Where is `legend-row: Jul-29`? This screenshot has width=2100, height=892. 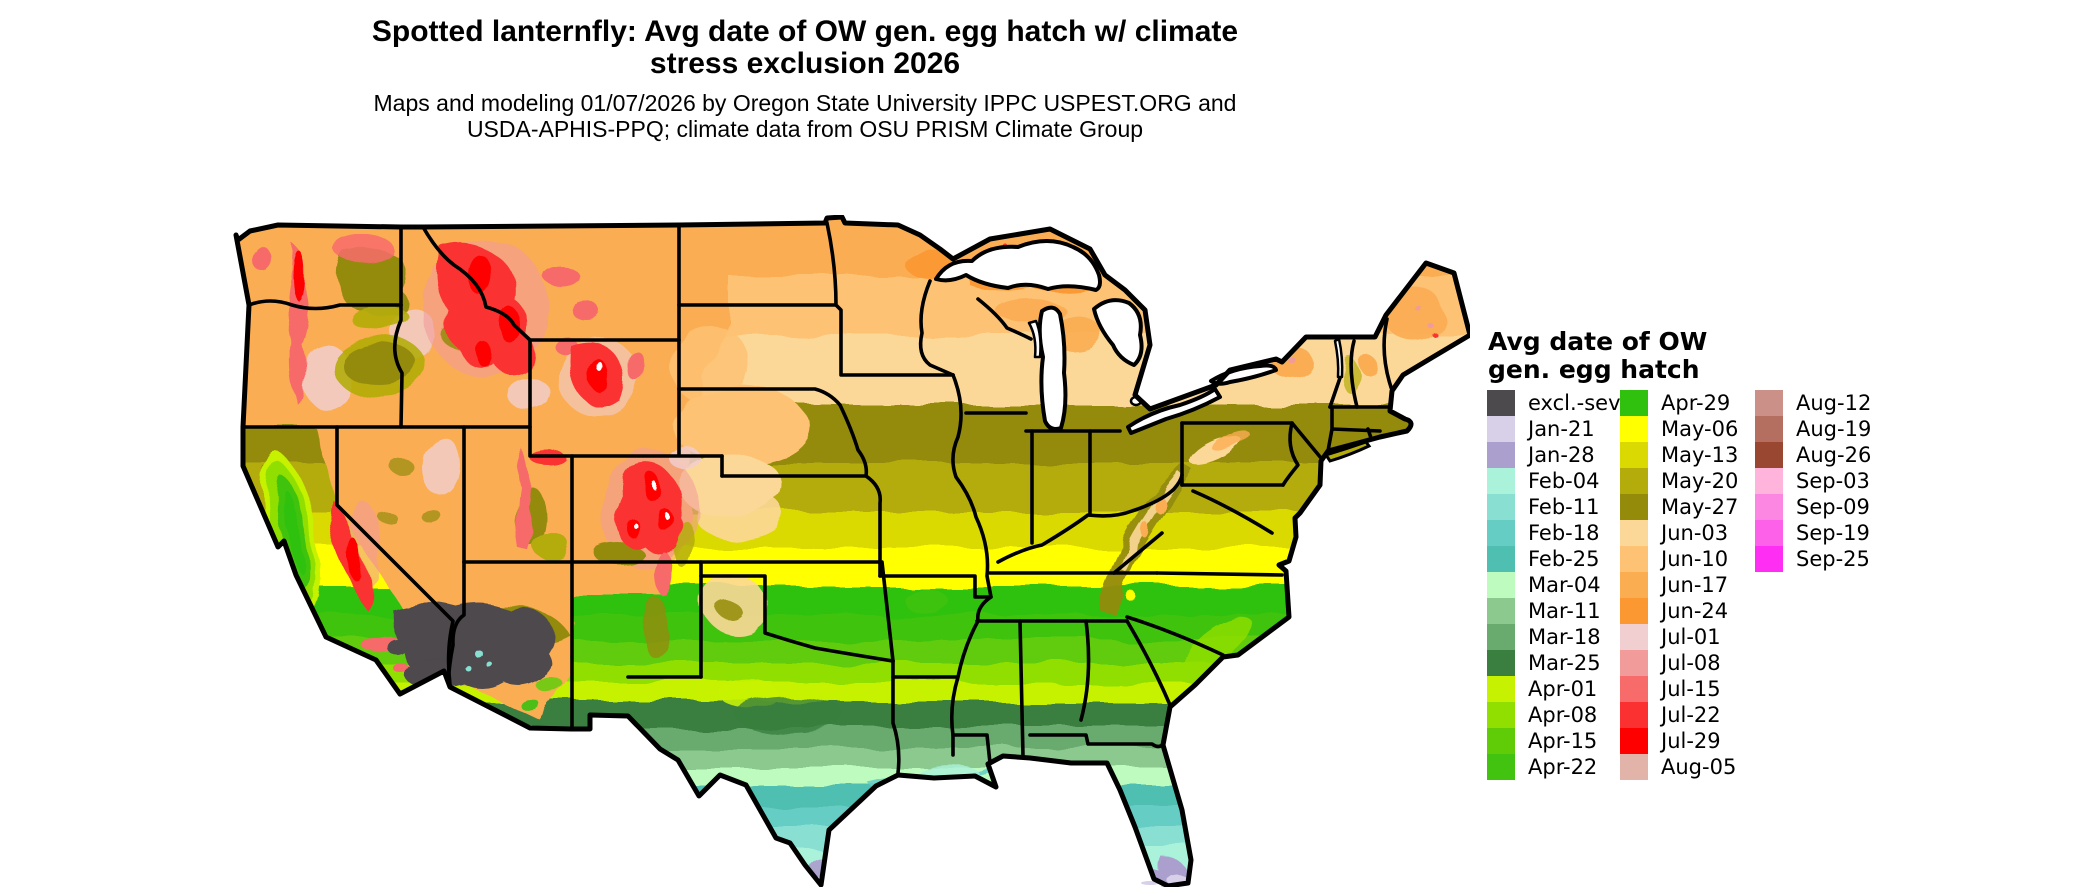
legend-row: Jul-29 is located at coordinates (1679, 741).